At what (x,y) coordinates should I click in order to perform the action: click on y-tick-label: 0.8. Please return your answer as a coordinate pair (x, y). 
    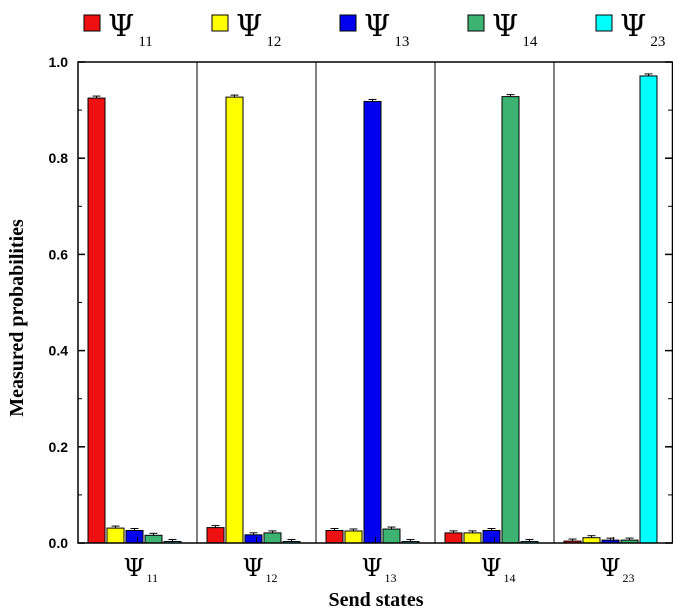
    Looking at the image, I should click on (59, 158).